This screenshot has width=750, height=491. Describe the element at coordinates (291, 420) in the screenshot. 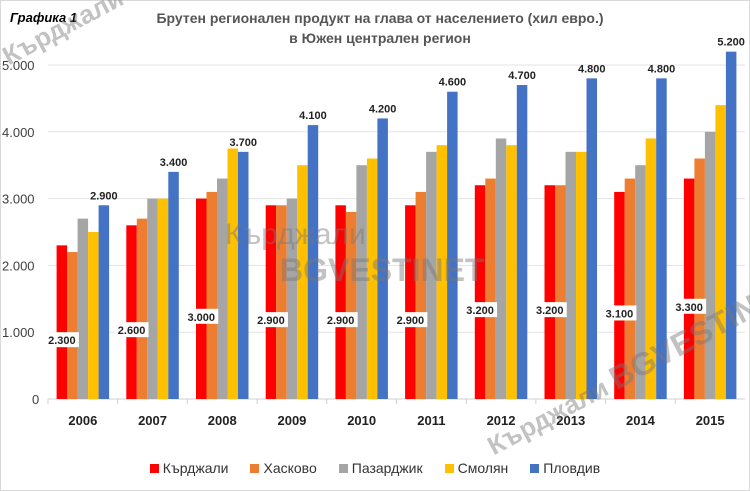

I see `x-tick-label: 2009` at that location.